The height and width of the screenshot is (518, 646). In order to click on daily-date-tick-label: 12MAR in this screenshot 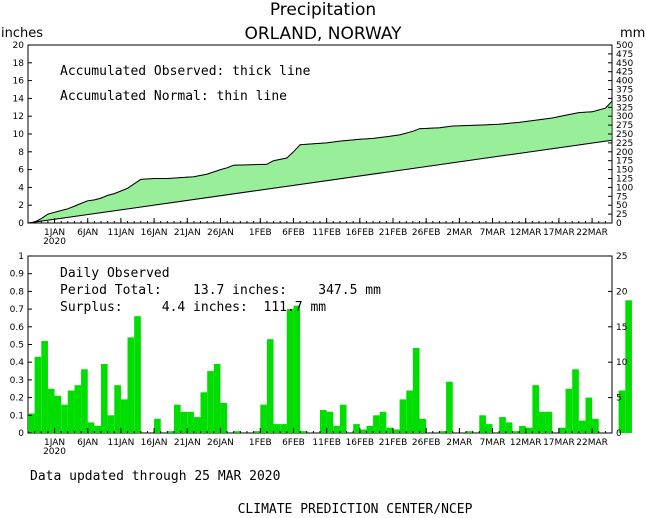, I will do `click(526, 443)`.